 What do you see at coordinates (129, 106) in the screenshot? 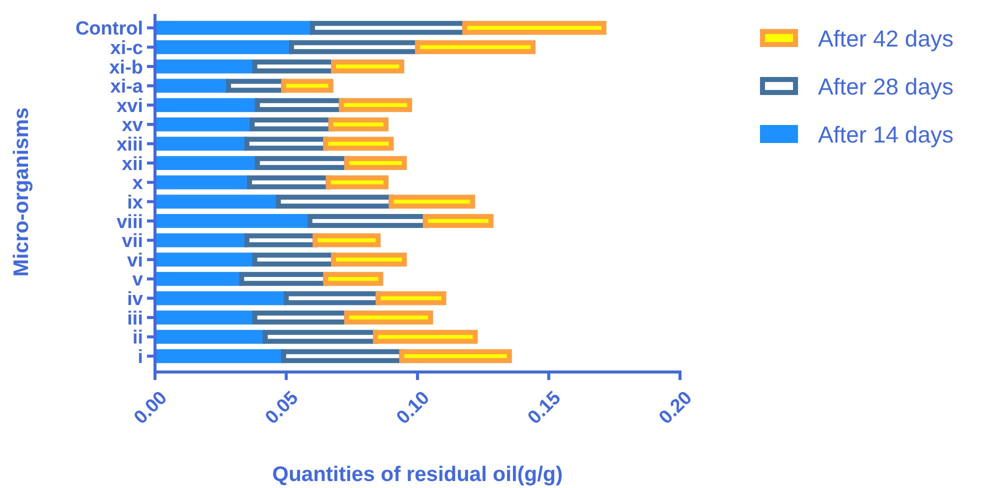
I see `y-tick-label: xvi` at bounding box center [129, 106].